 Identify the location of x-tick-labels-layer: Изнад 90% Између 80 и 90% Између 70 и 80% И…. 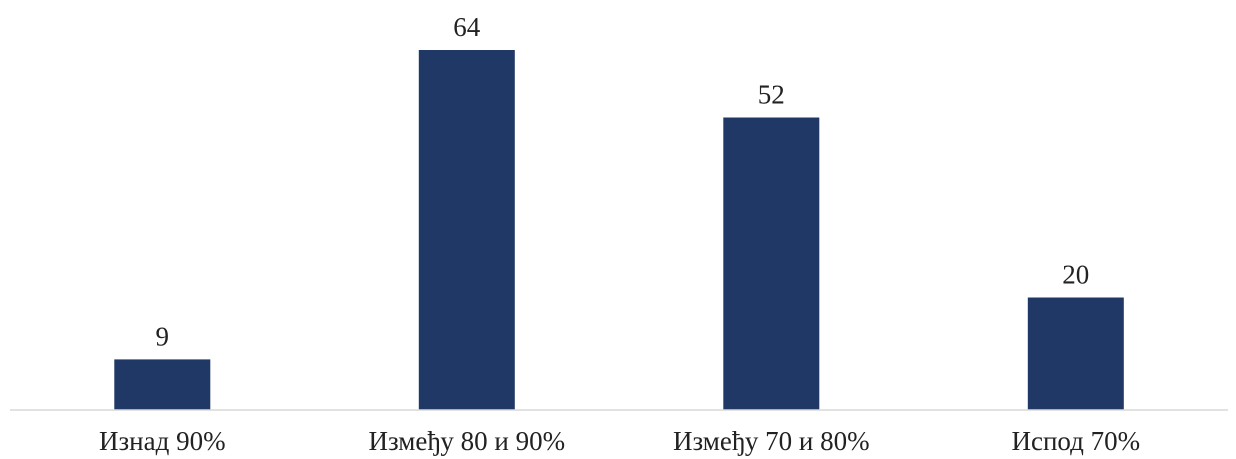
(619, 441).